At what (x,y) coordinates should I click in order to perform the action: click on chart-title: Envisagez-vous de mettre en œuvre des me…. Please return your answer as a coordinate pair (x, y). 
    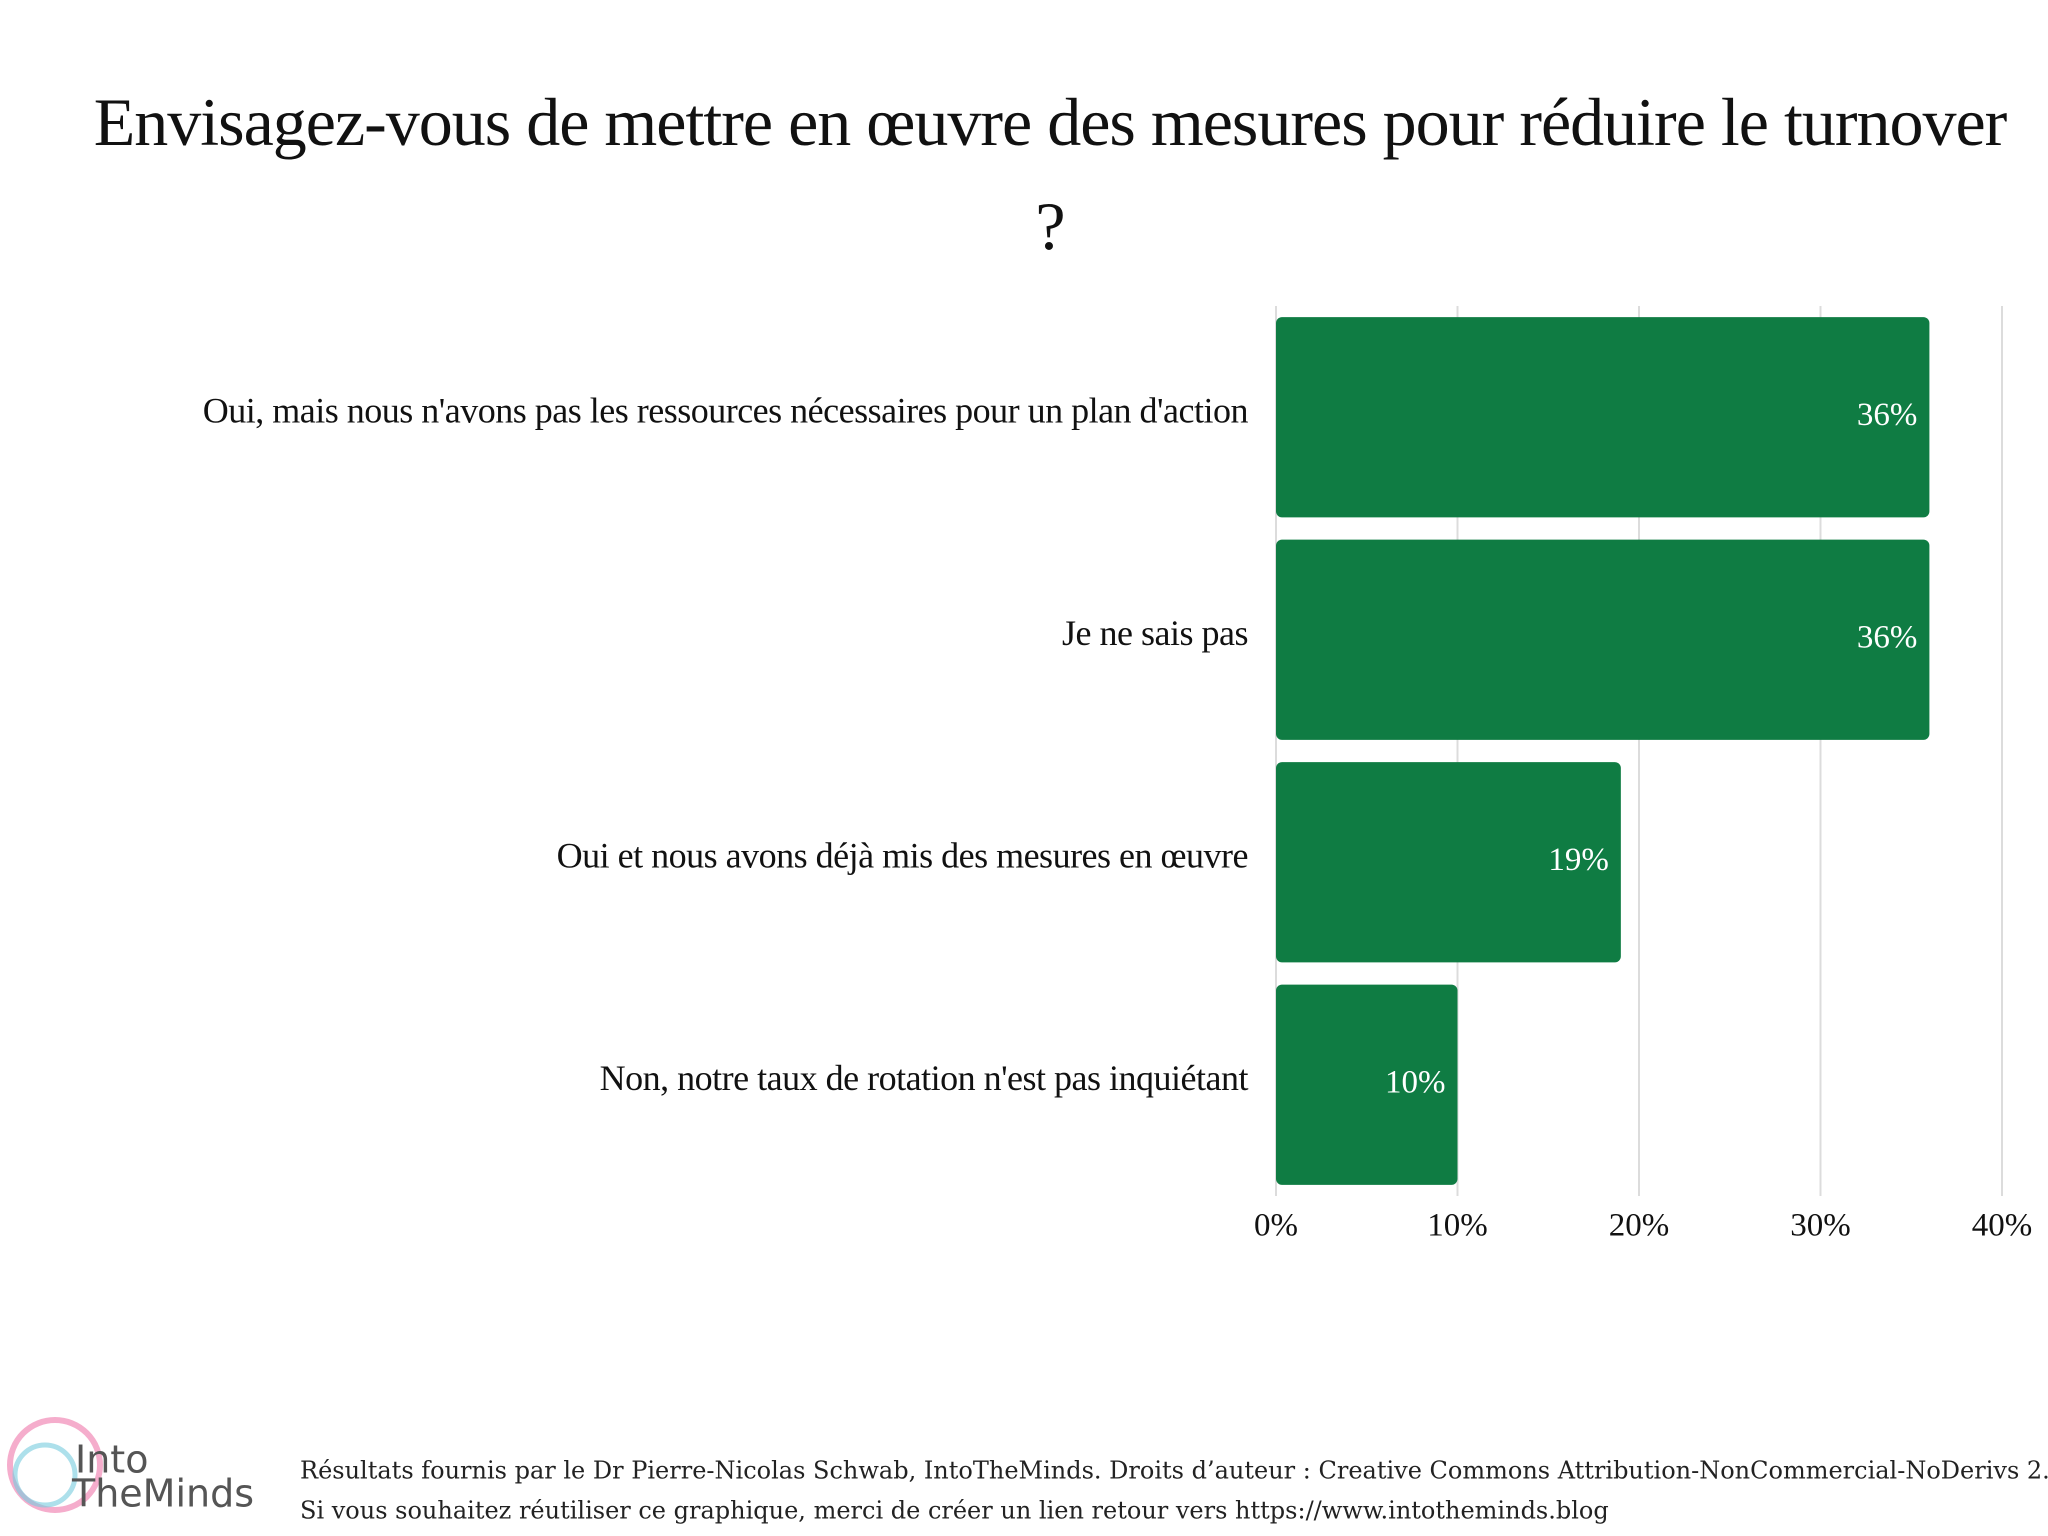
    Looking at the image, I should click on (1050, 174).